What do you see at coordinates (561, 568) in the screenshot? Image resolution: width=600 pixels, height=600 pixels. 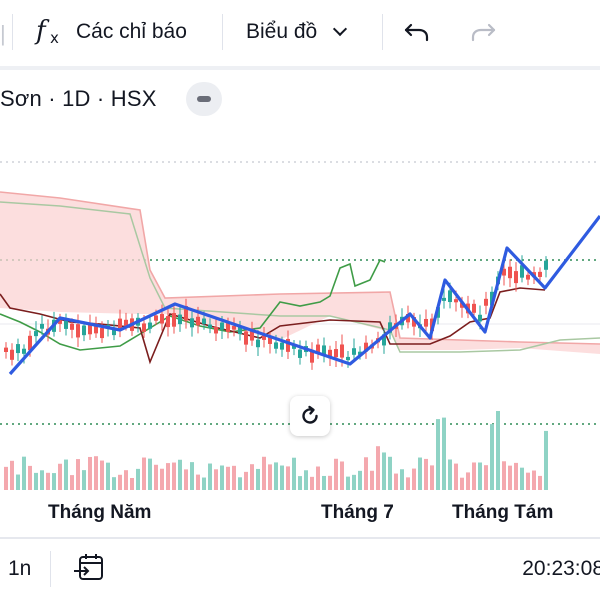 I see `clock-time: 20:23:08` at bounding box center [561, 568].